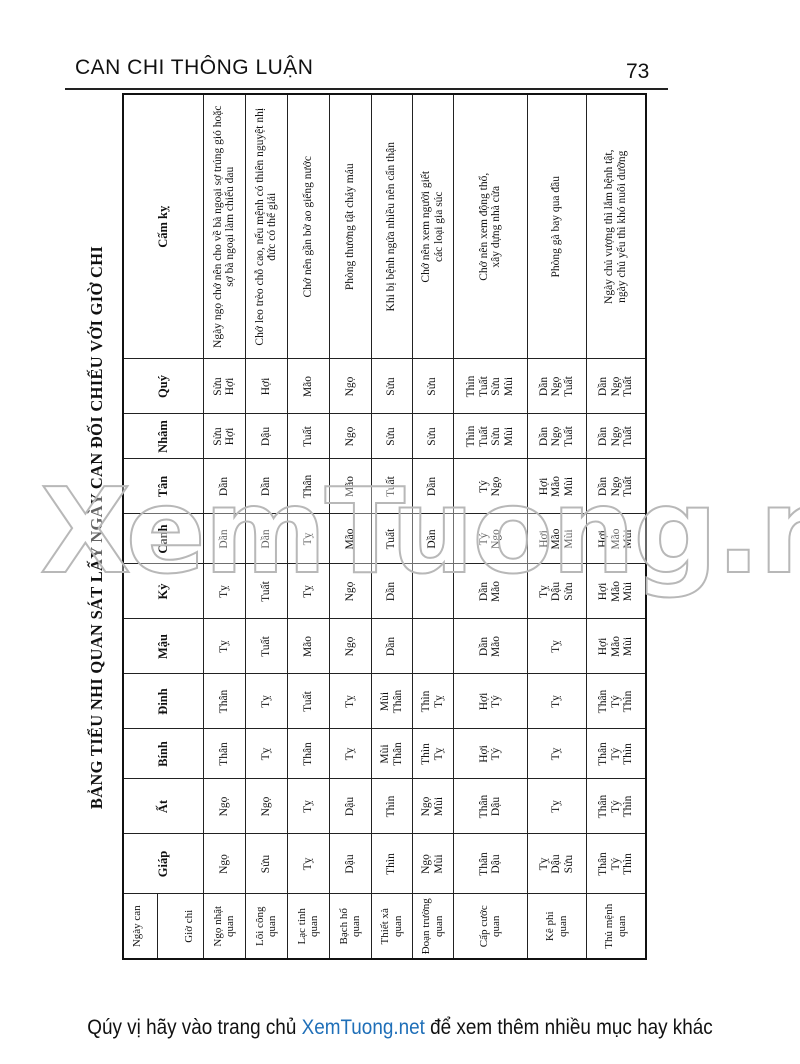 The height and width of the screenshot is (1064, 800). Describe the element at coordinates (490, 701) in the screenshot. I see `table-cell: Hợi Tý` at that location.